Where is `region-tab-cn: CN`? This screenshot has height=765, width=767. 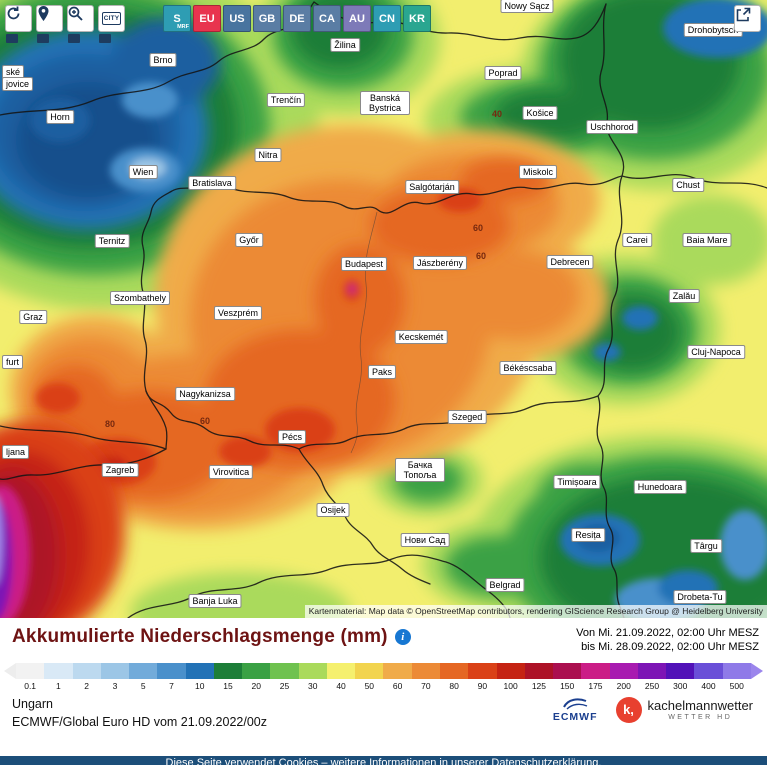 region-tab-cn: CN is located at coordinates (387, 18).